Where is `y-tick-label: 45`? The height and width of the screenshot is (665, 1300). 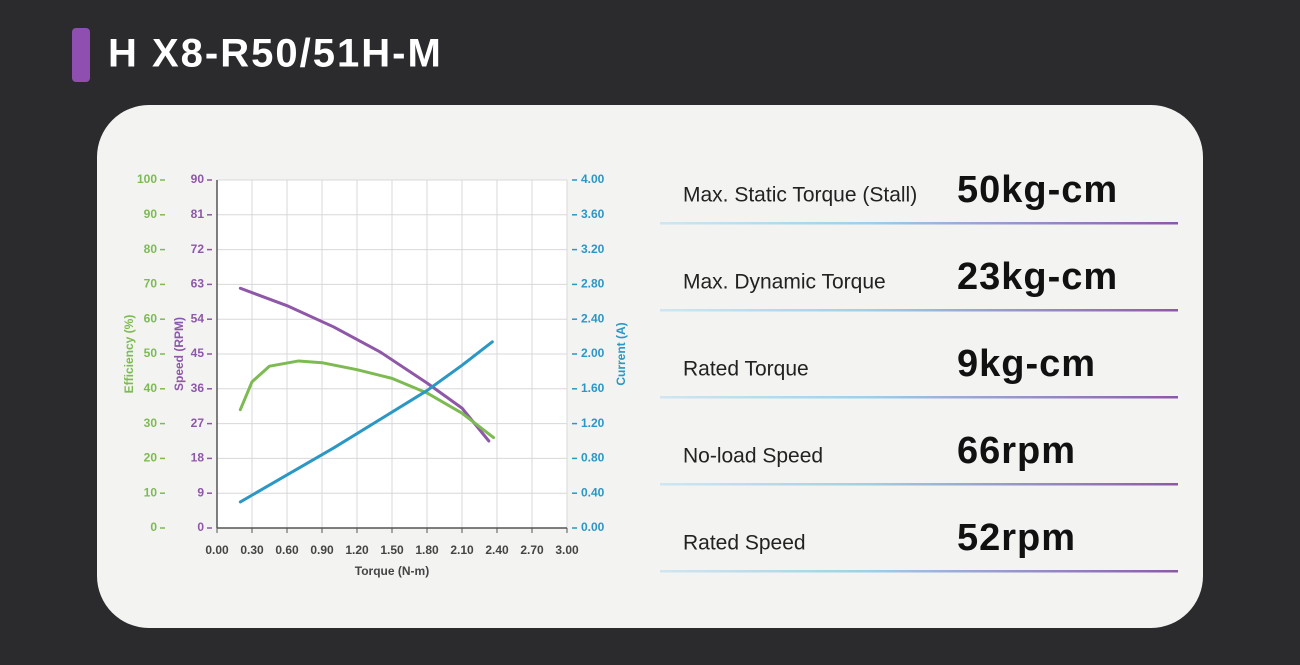 y-tick-label: 45 is located at coordinates (198, 353).